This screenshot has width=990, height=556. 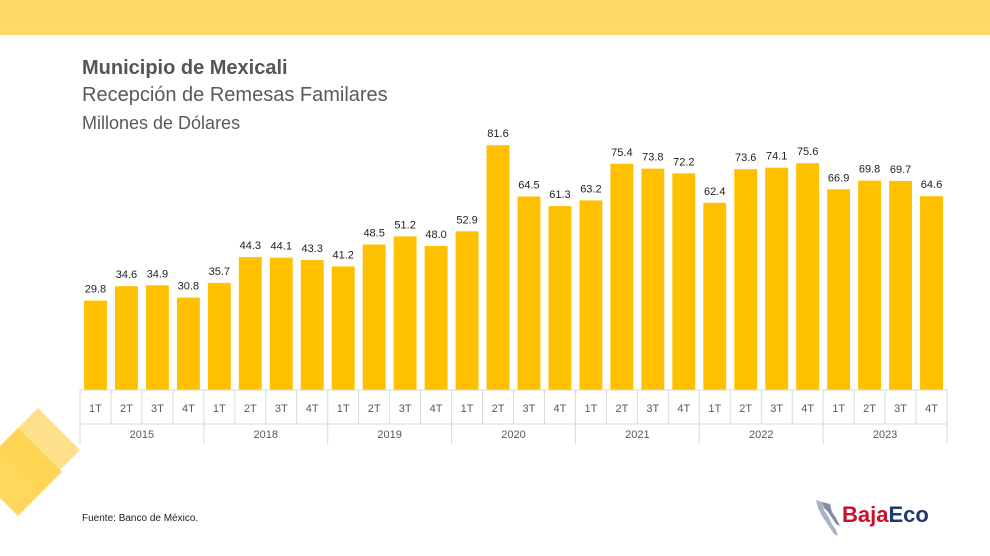 I want to click on baja-map-icon, so click(x=828, y=518).